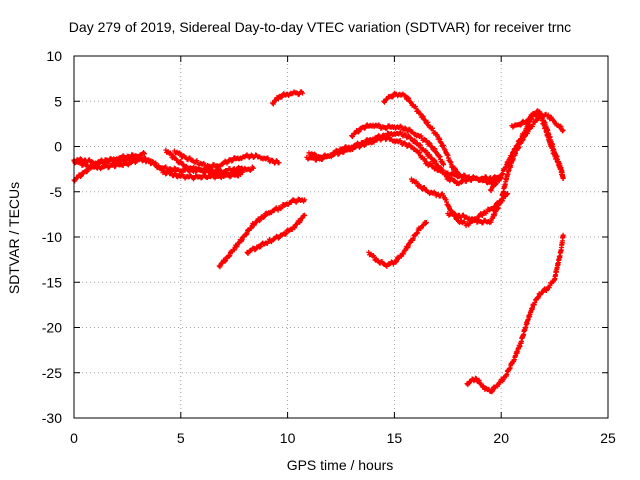 The width and height of the screenshot is (640, 480). What do you see at coordinates (52, 237) in the screenshot?
I see `y-tick-label: -10` at bounding box center [52, 237].